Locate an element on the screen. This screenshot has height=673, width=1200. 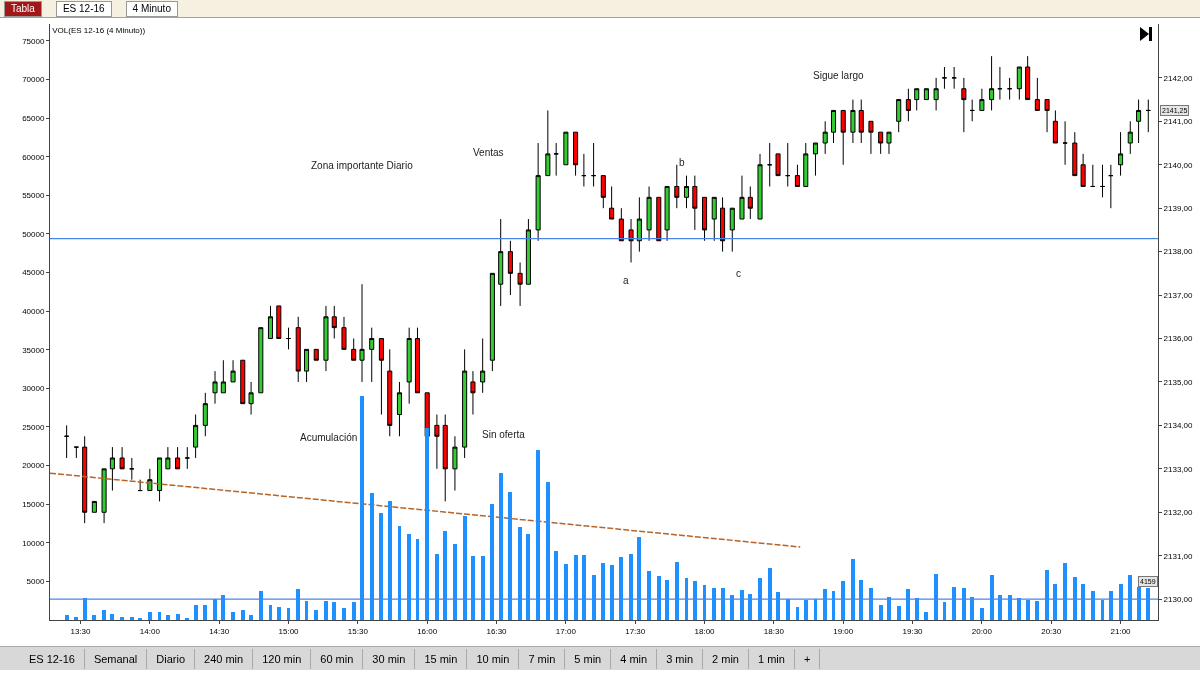
text: 4 min is located at coordinates (634, 658).